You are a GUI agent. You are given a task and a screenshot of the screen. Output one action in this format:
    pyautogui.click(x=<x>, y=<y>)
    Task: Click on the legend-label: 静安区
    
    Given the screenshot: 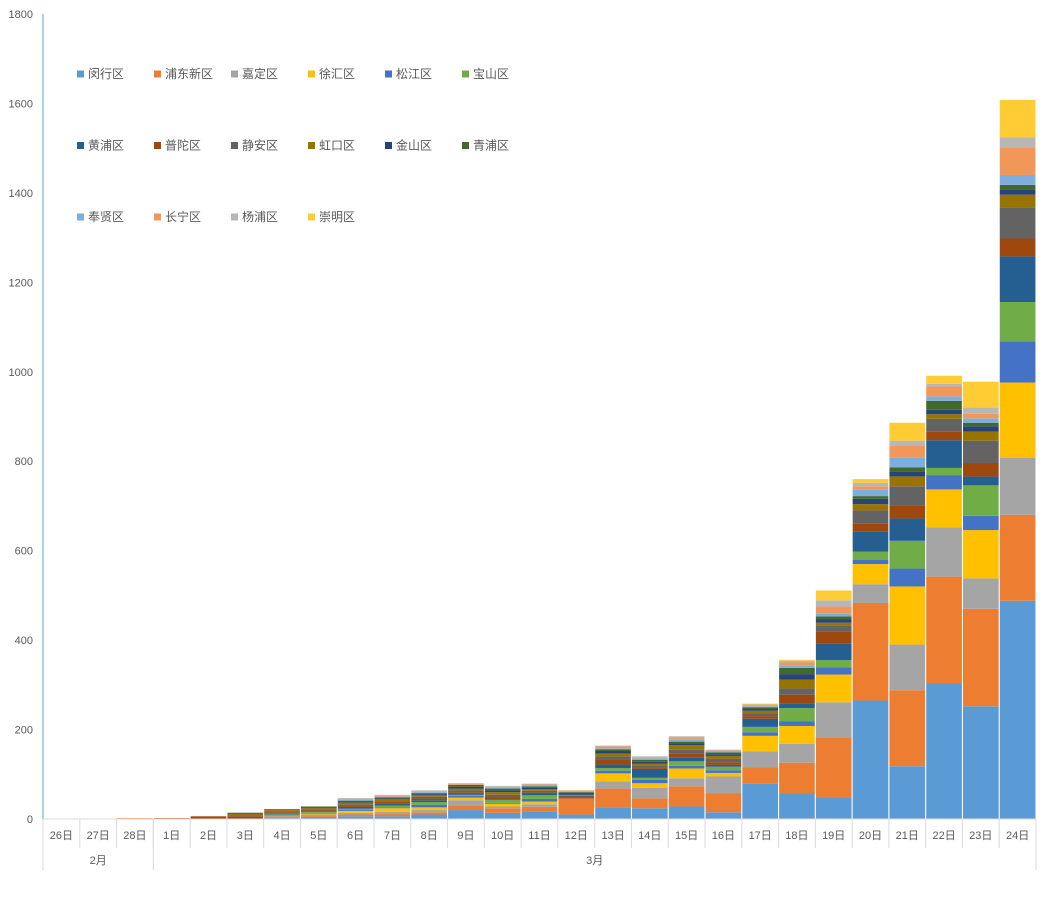 What is the action you would take?
    pyautogui.click(x=260, y=145)
    